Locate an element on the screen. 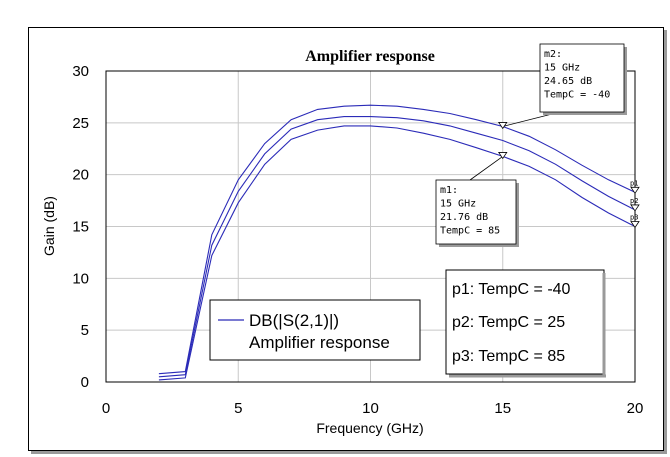 This screenshot has width=670, height=457. y-tick-label: 10 is located at coordinates (80, 278).